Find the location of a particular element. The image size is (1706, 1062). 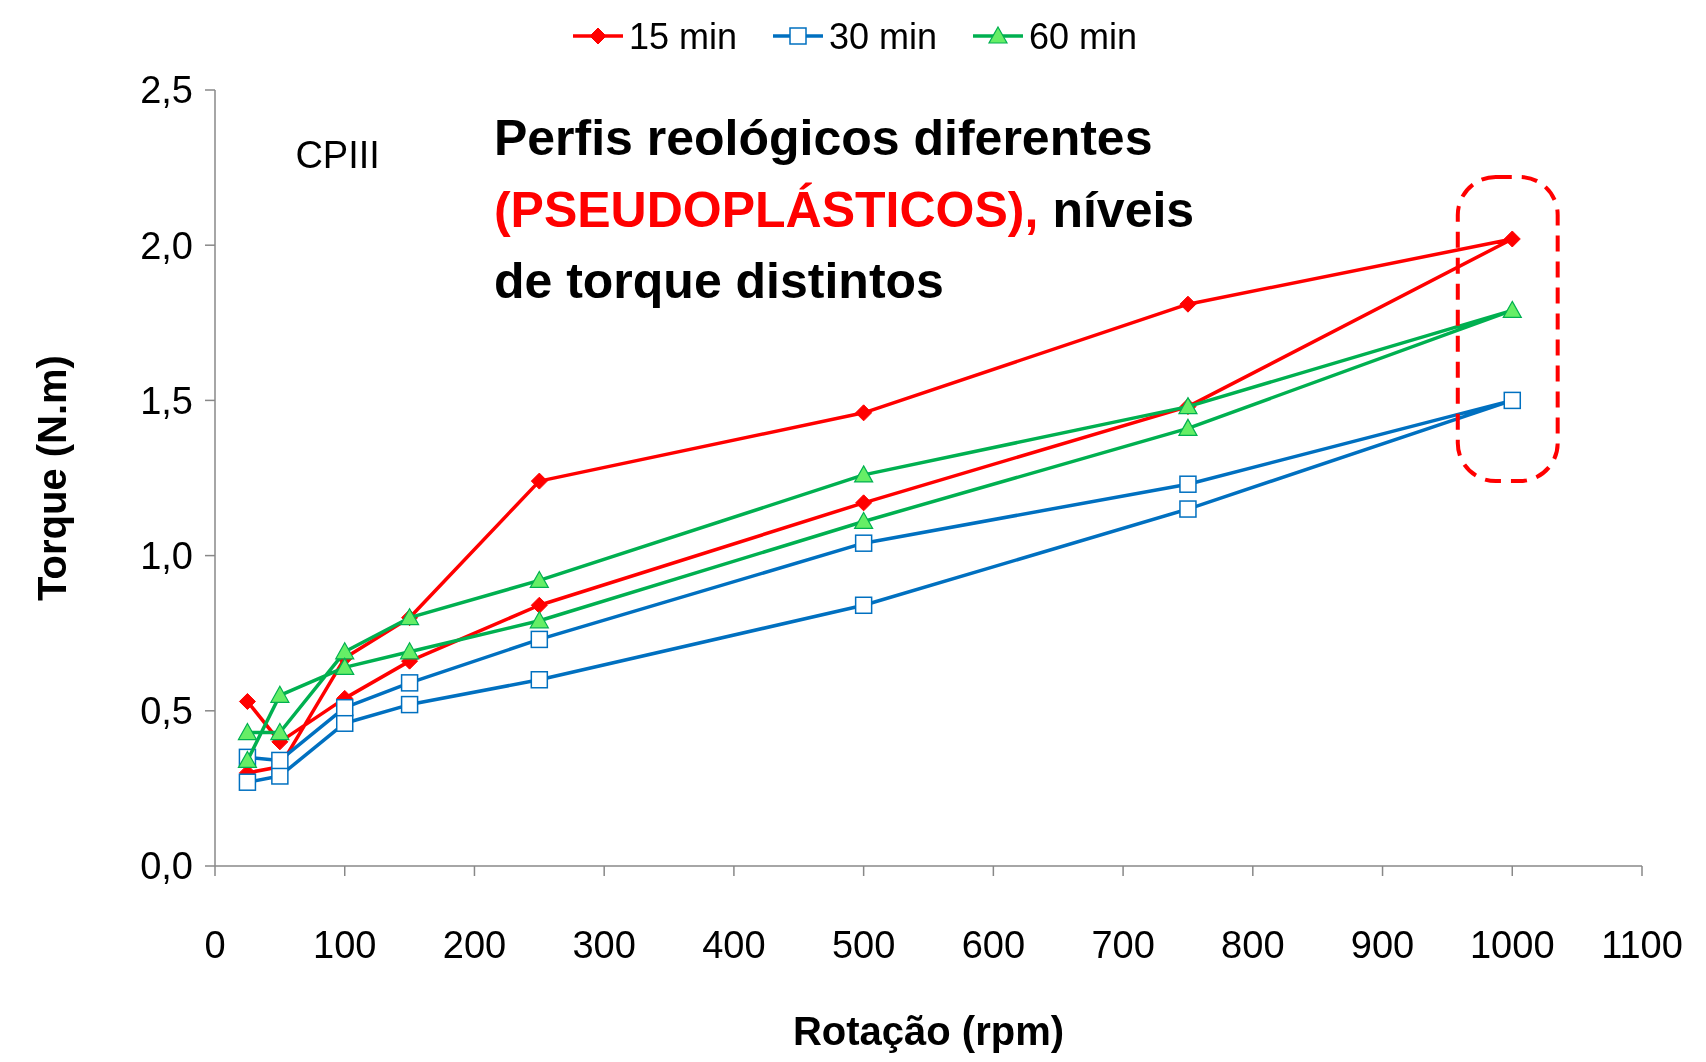

x-tick-label: 600 is located at coordinates (993, 945).